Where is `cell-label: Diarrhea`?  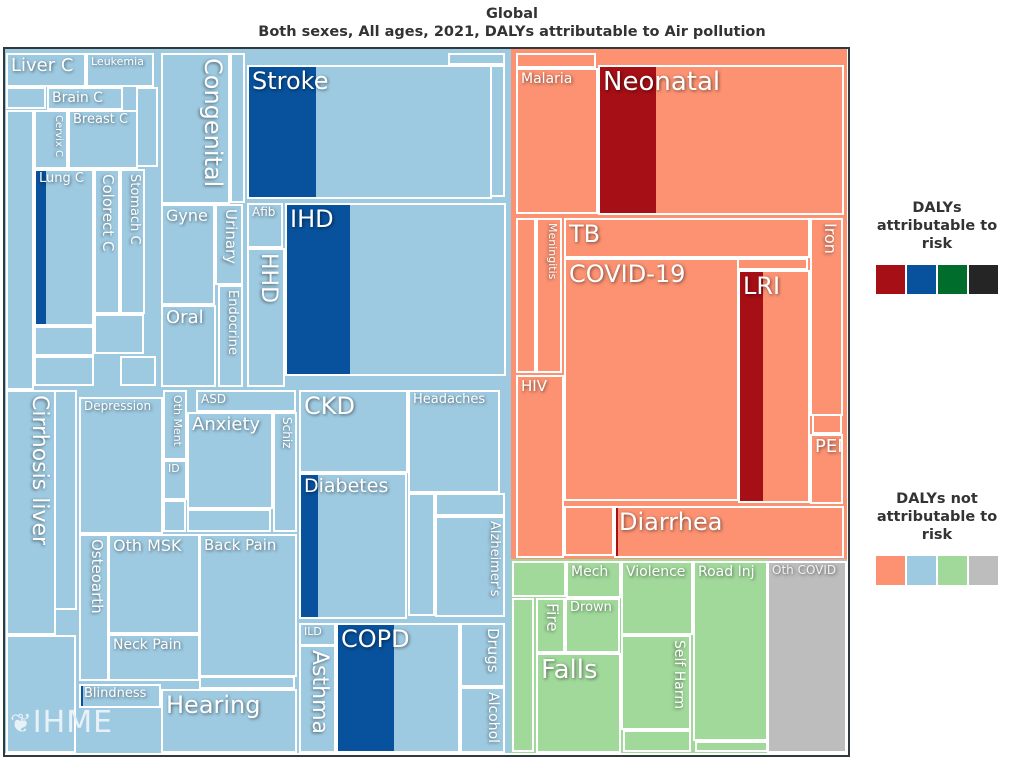 cell-label: Diarrhea is located at coordinates (671, 522).